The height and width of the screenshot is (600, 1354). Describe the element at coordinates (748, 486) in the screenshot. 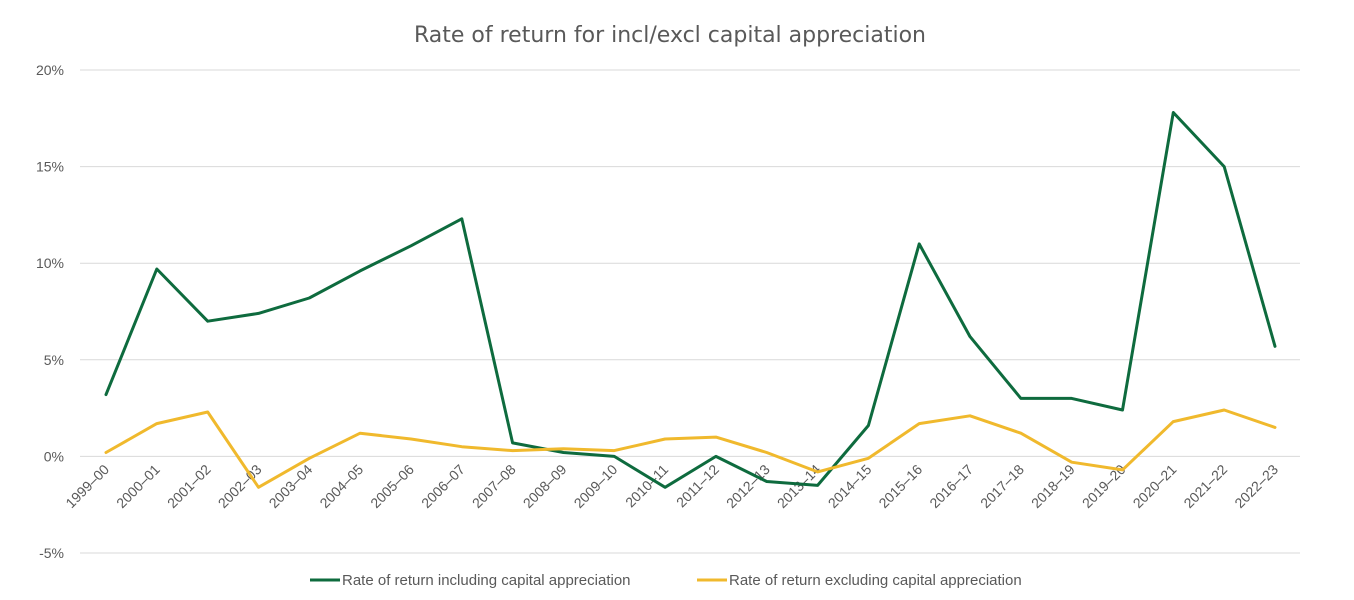

I see `x-tick-label: 2012–13` at that location.